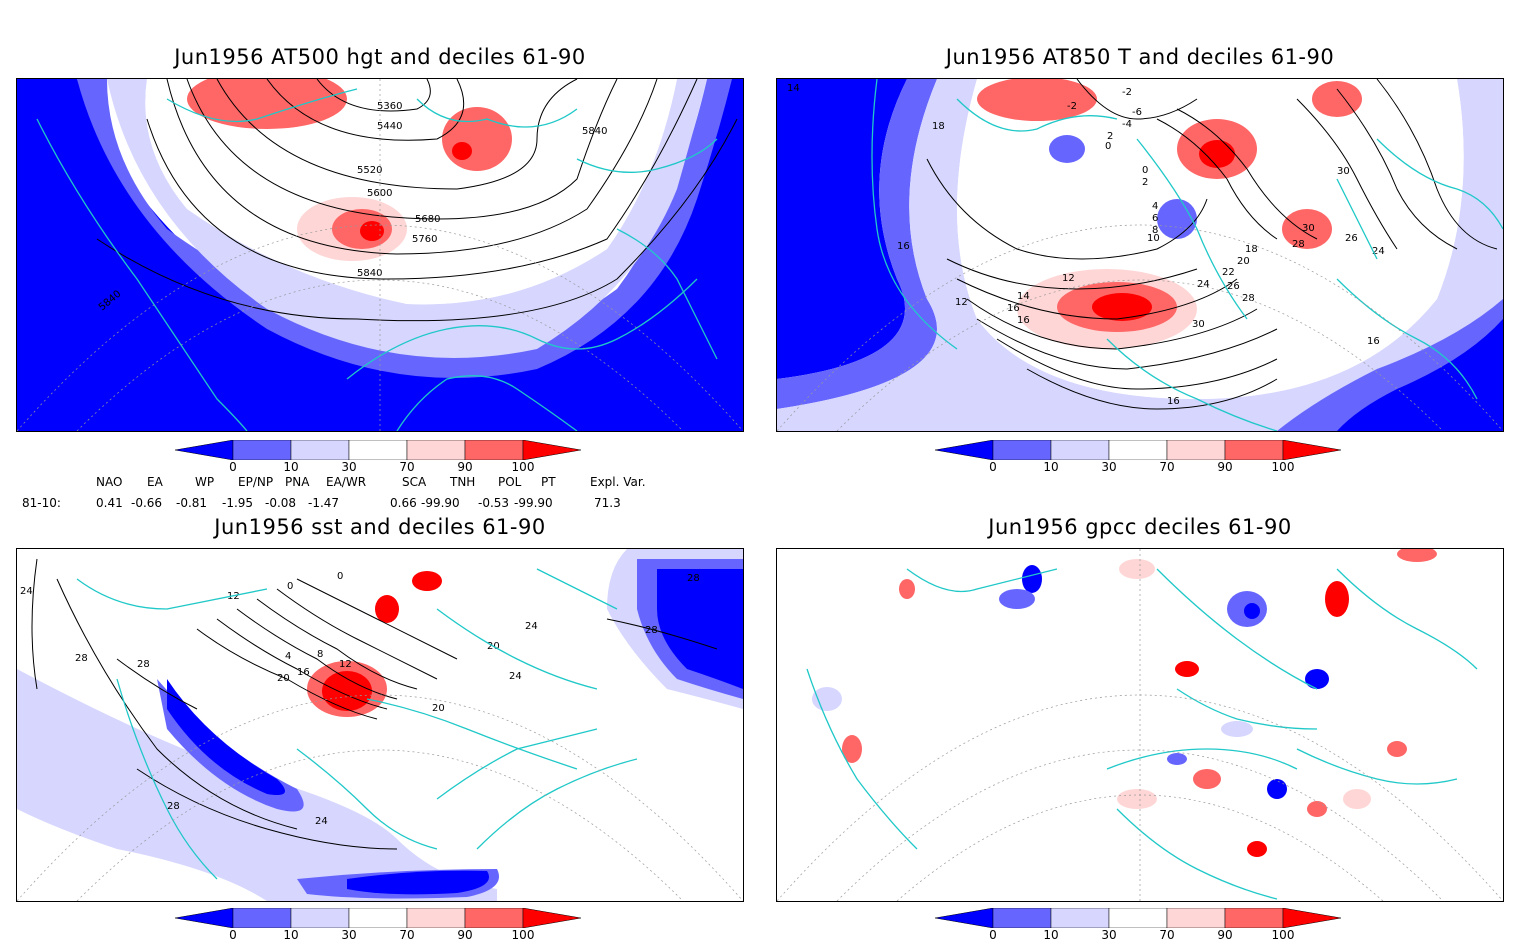 This screenshot has height=948, width=1520. I want to click on hgt-contours, so click(417, 200).